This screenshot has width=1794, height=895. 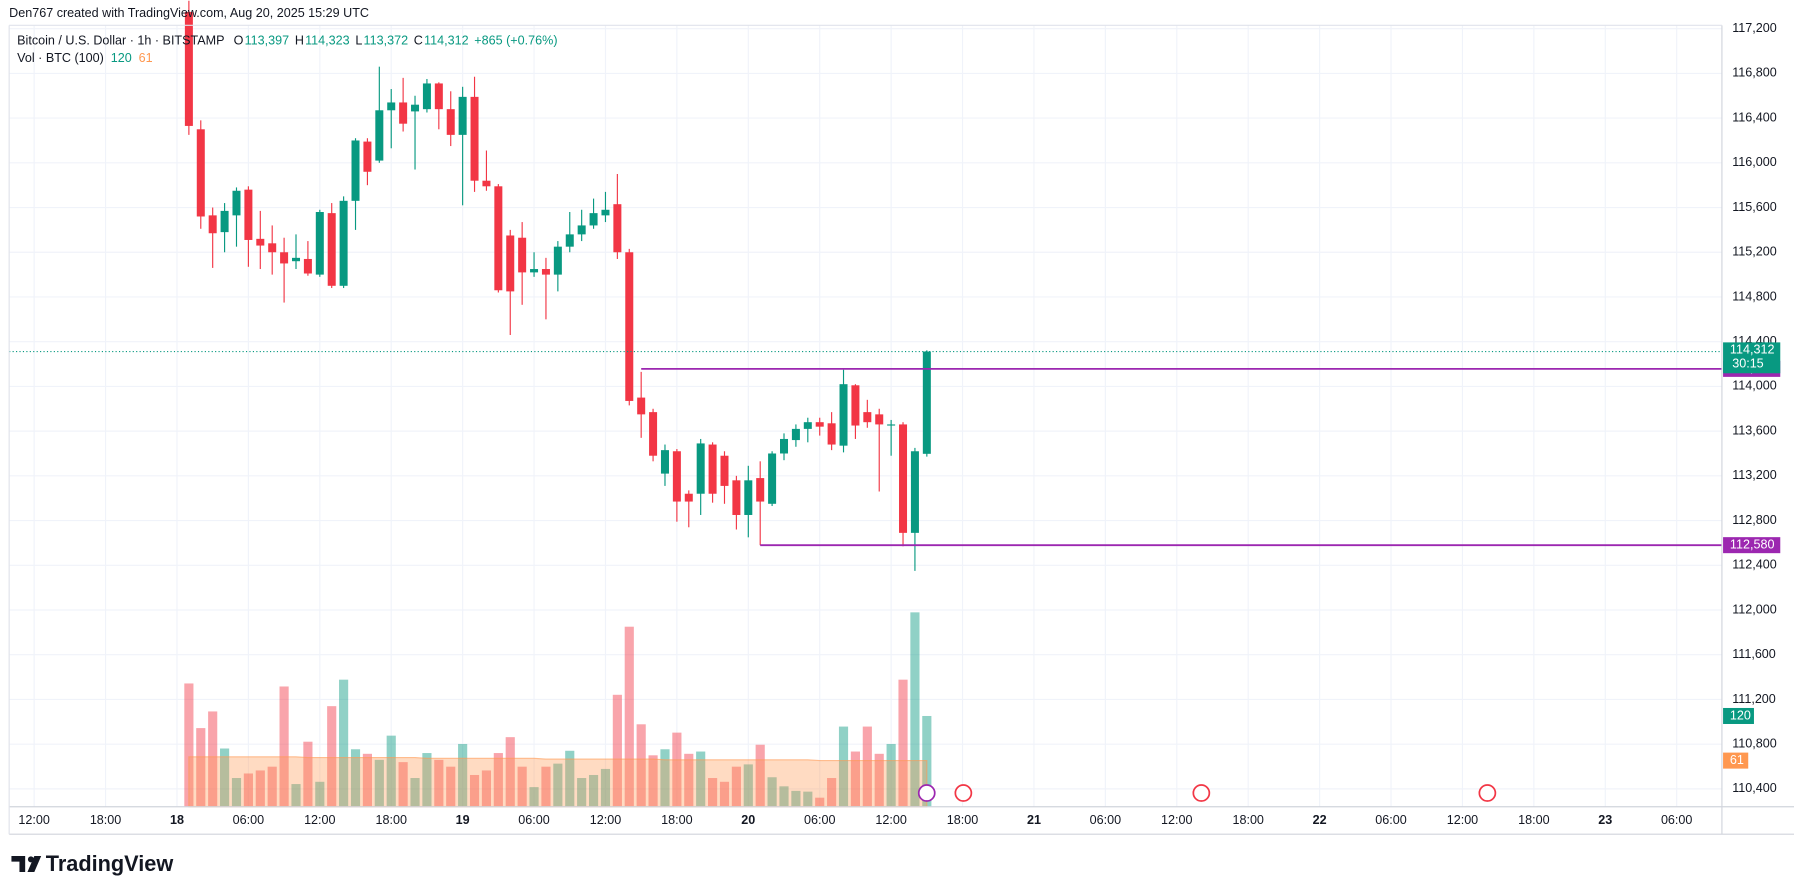 What do you see at coordinates (1740, 715) in the screenshot?
I see `volume-label: 120` at bounding box center [1740, 715].